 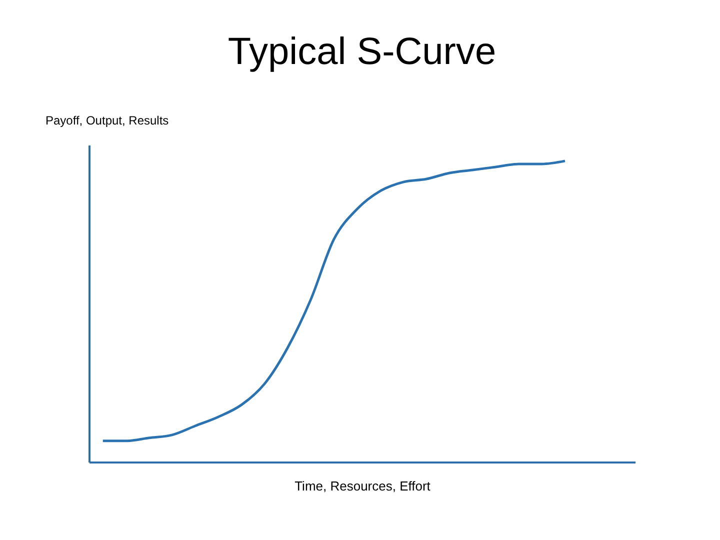 What do you see at coordinates (362, 486) in the screenshot?
I see `x-axis-title: Time, Resources, Effort` at bounding box center [362, 486].